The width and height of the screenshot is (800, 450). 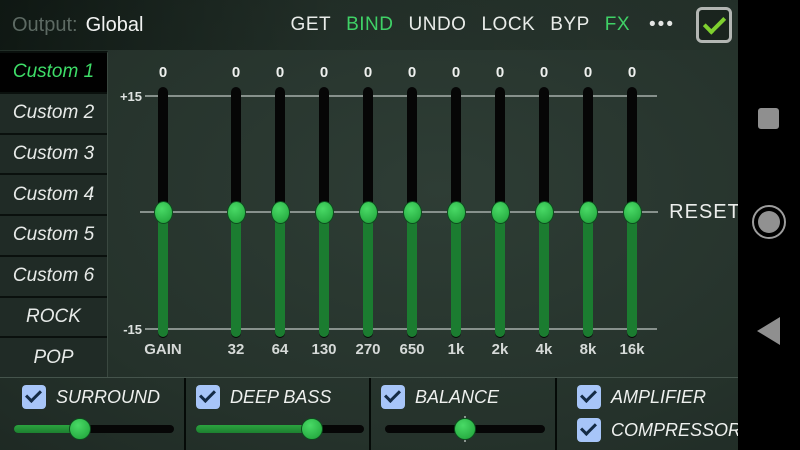 What do you see at coordinates (53, 236) in the screenshot?
I see `preset-custom-5: Custom 5` at bounding box center [53, 236].